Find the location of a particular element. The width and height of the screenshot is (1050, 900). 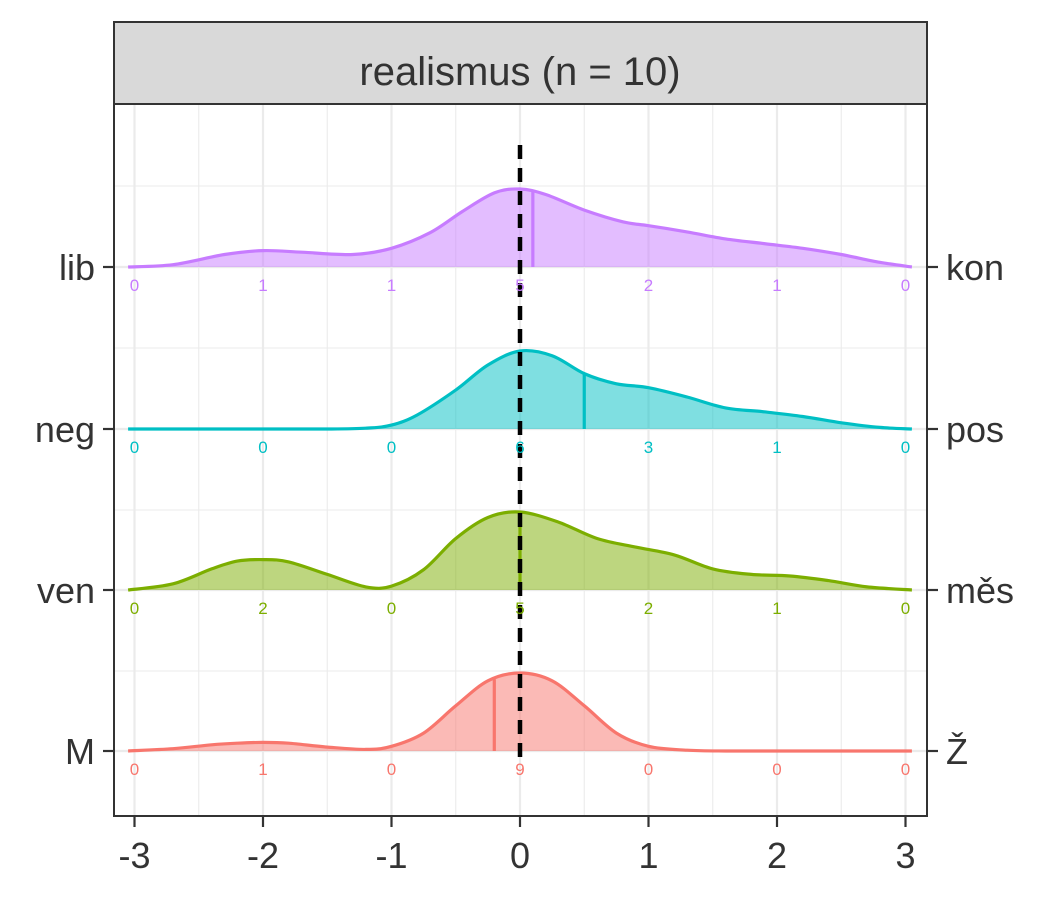

x-tick-label: -1 is located at coordinates (391, 855).